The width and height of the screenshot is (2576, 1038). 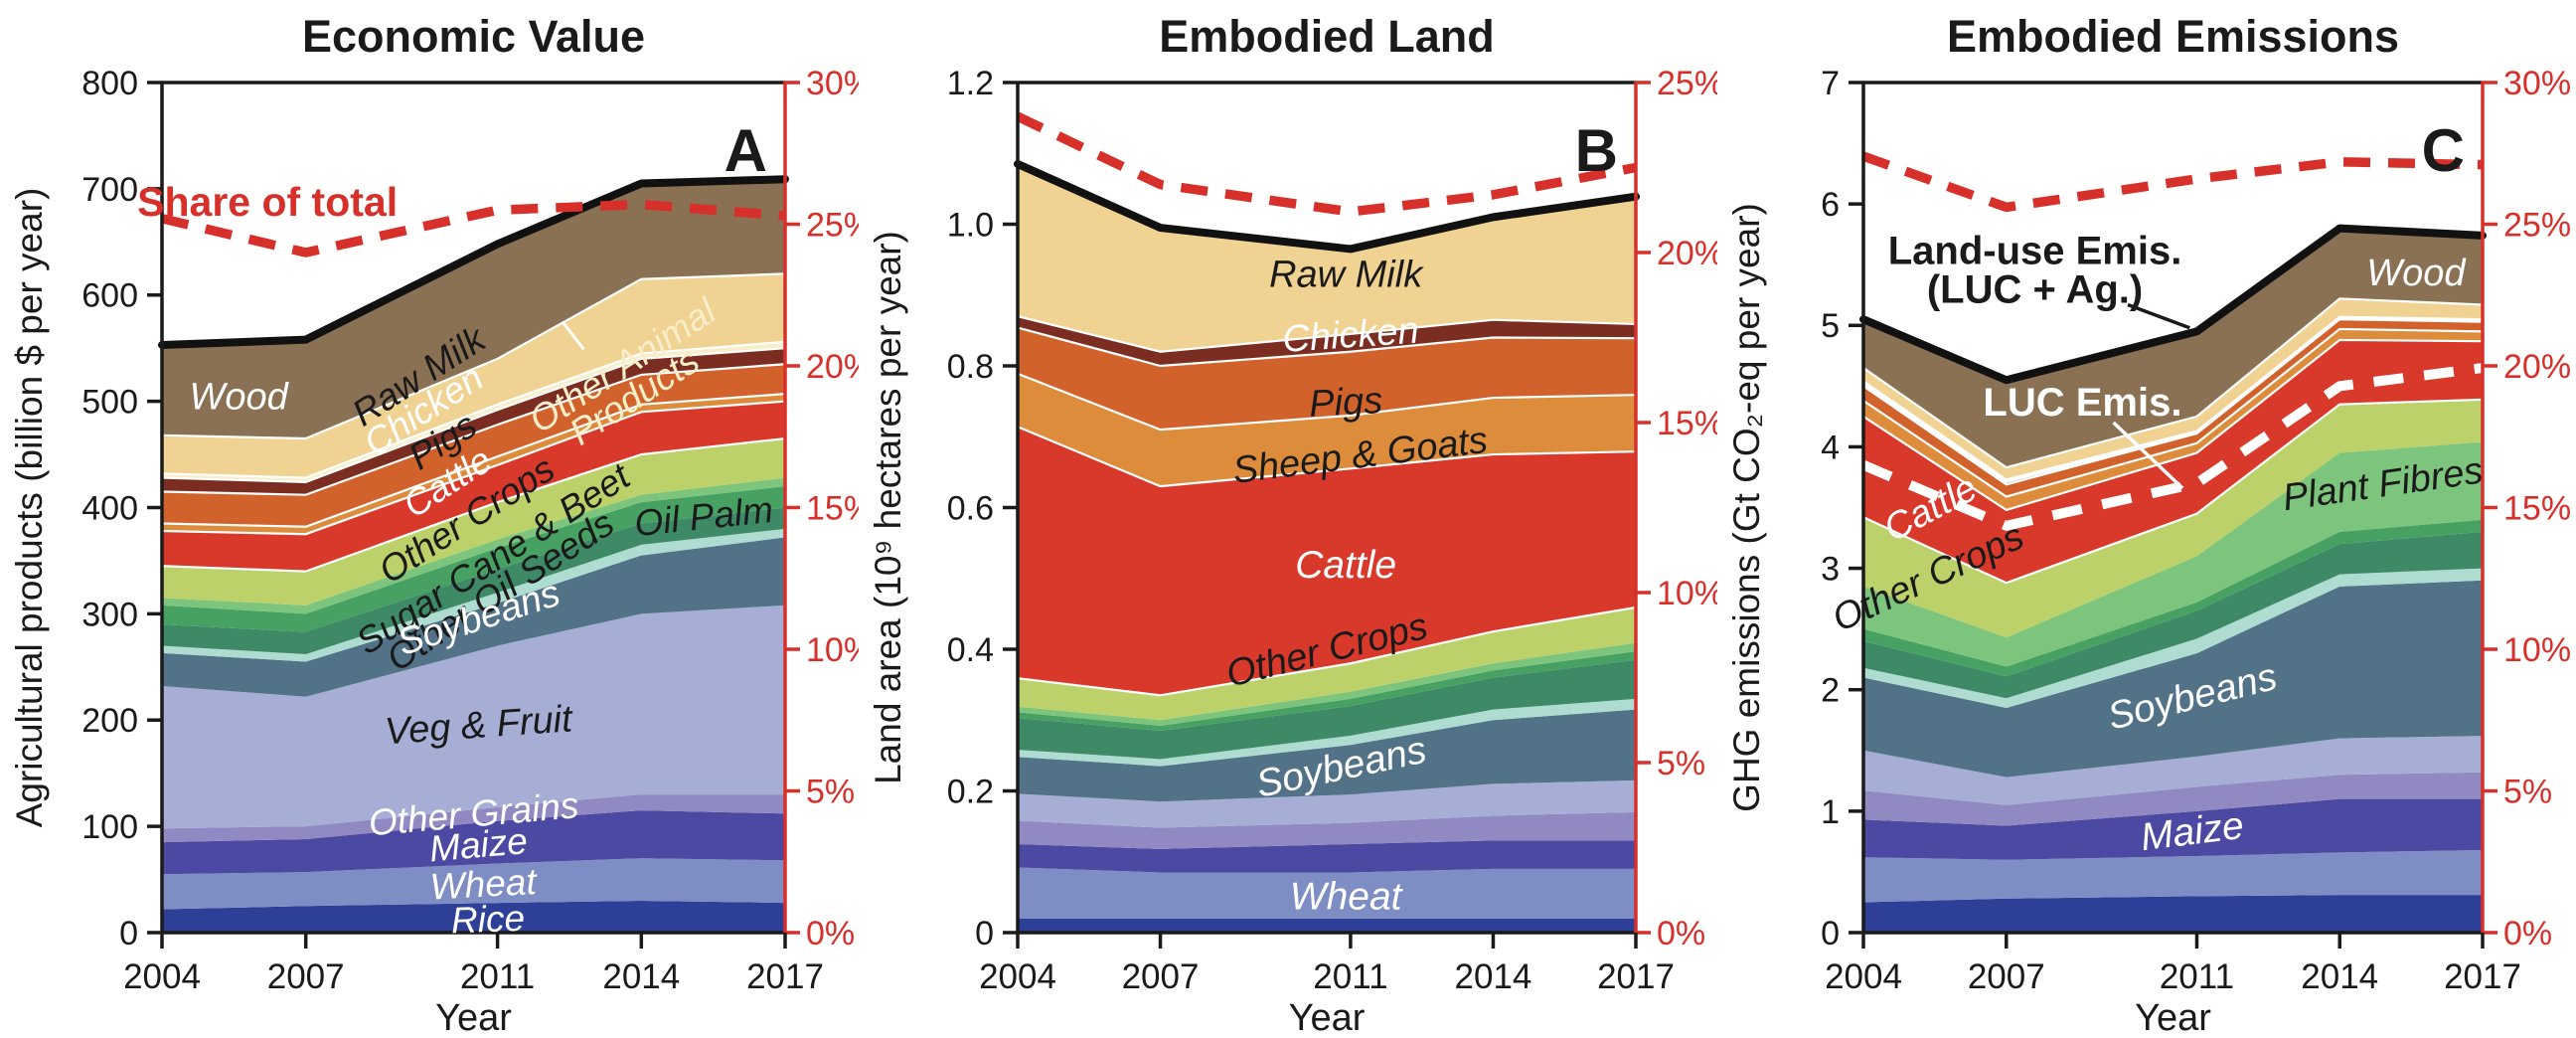 I want to click on left-tick-label: 400, so click(x=109, y=508).